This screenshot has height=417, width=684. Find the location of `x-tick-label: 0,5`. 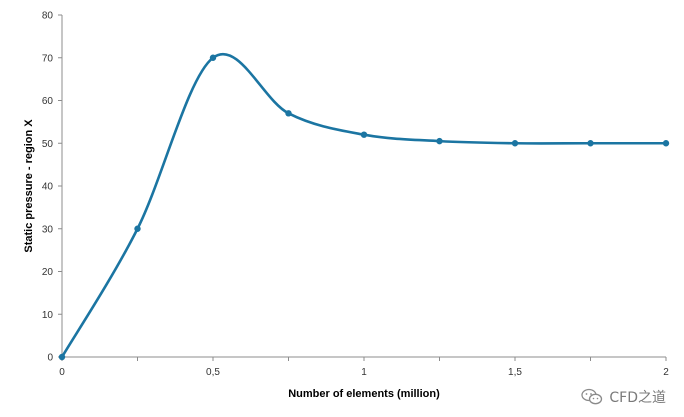

x-tick-label: 0,5 is located at coordinates (213, 372).